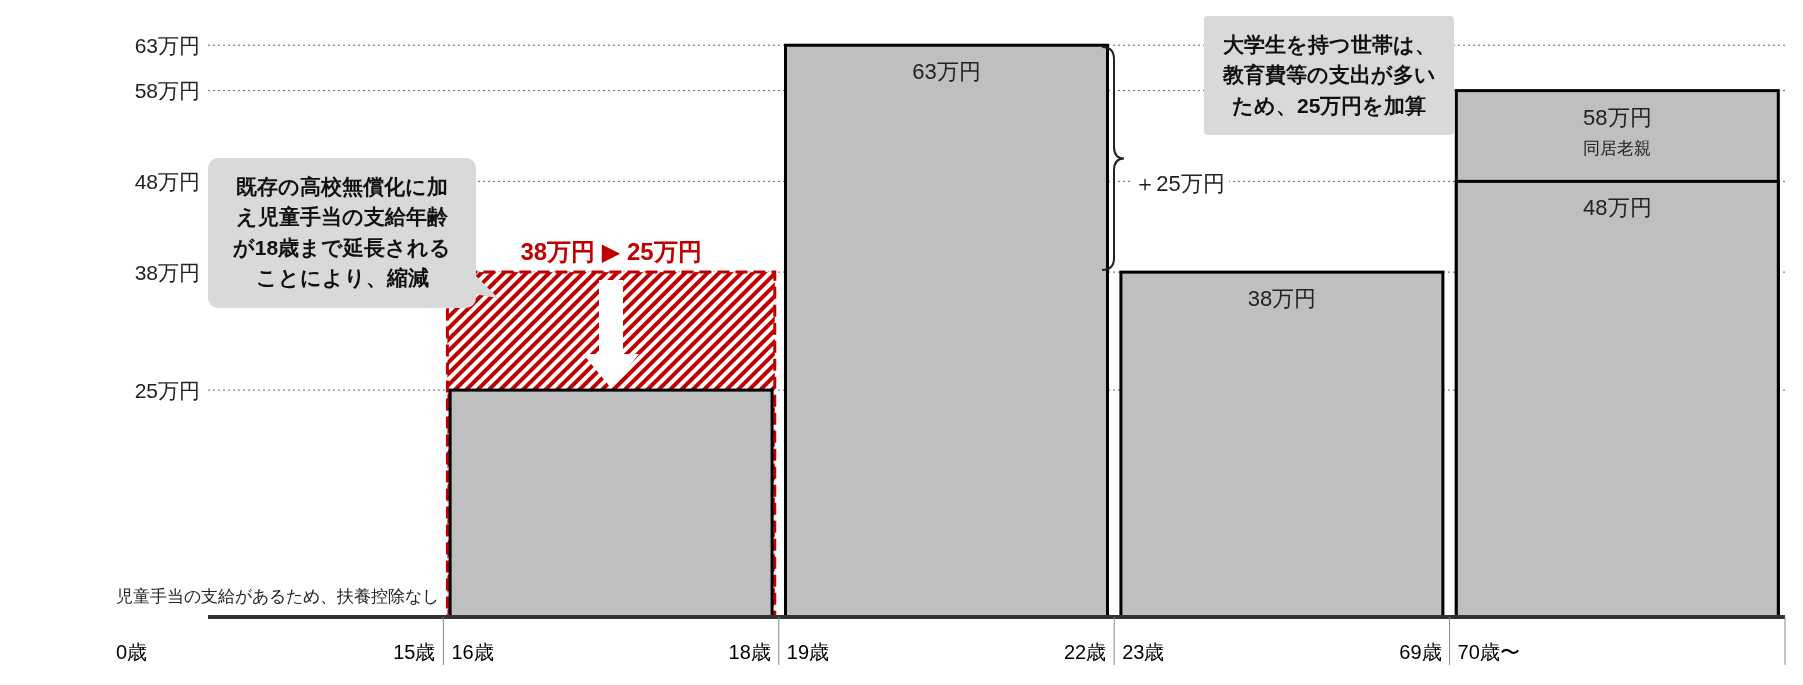 This screenshot has height=685, width=1803. What do you see at coordinates (808, 652) in the screenshot?
I see `text: 19歳` at bounding box center [808, 652].